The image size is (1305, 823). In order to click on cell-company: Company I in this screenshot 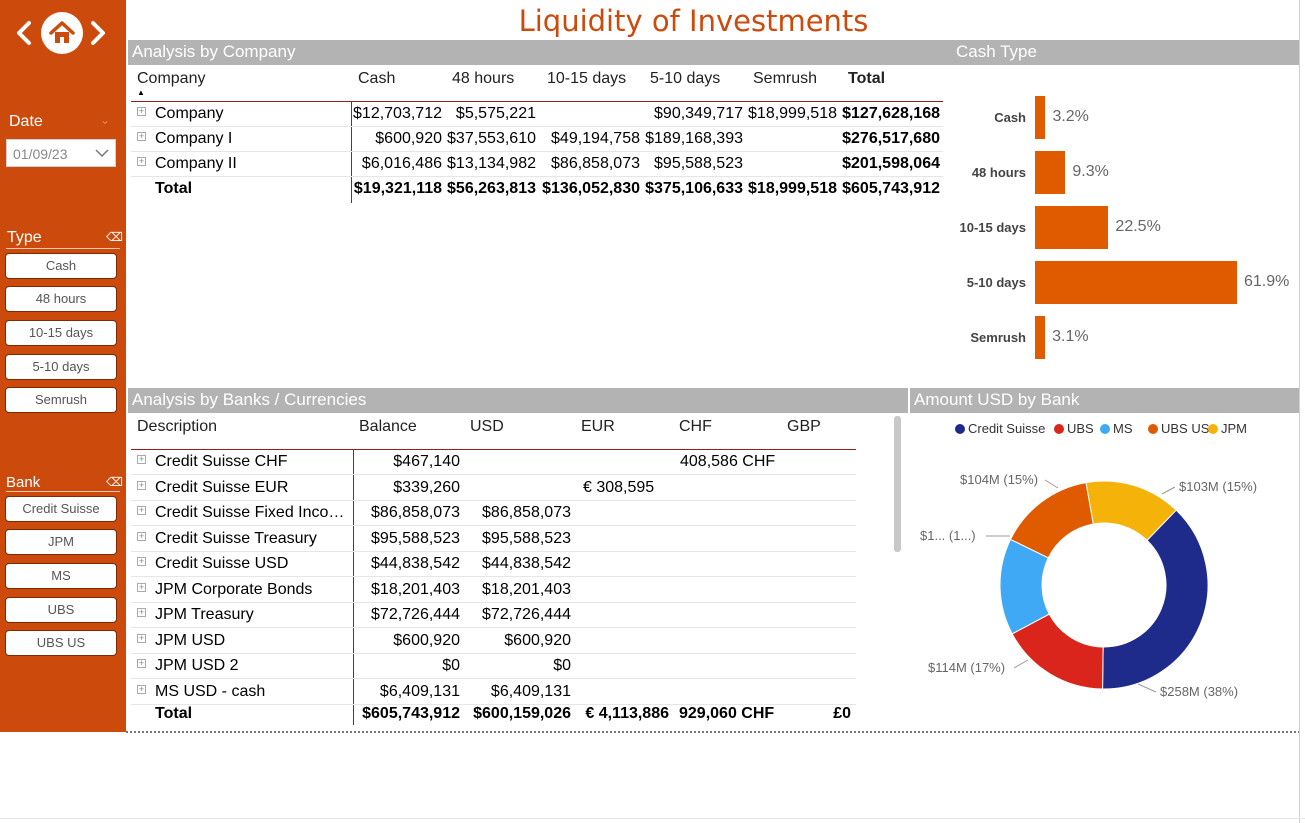, I will do `click(194, 138)`.